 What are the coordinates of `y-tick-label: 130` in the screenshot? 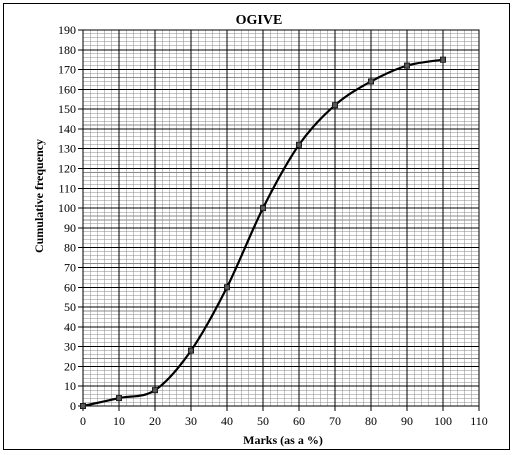 It's located at (67, 149).